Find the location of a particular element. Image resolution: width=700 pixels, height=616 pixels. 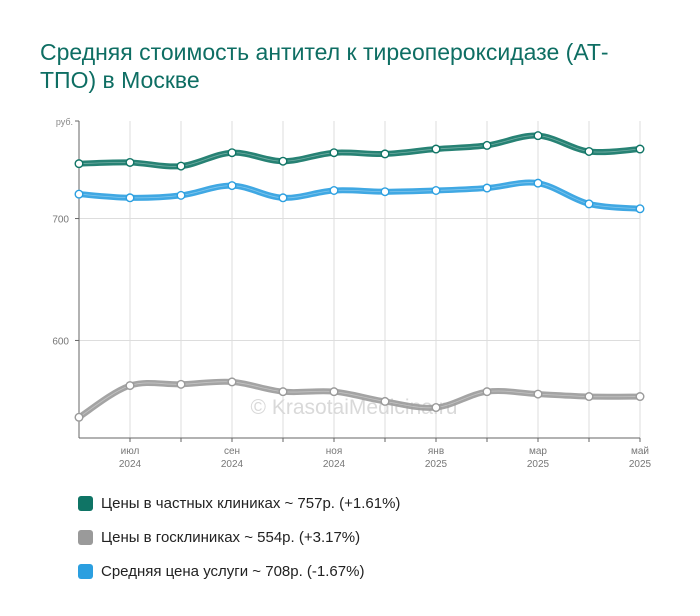

series-line-average is located at coordinates (359, 195).